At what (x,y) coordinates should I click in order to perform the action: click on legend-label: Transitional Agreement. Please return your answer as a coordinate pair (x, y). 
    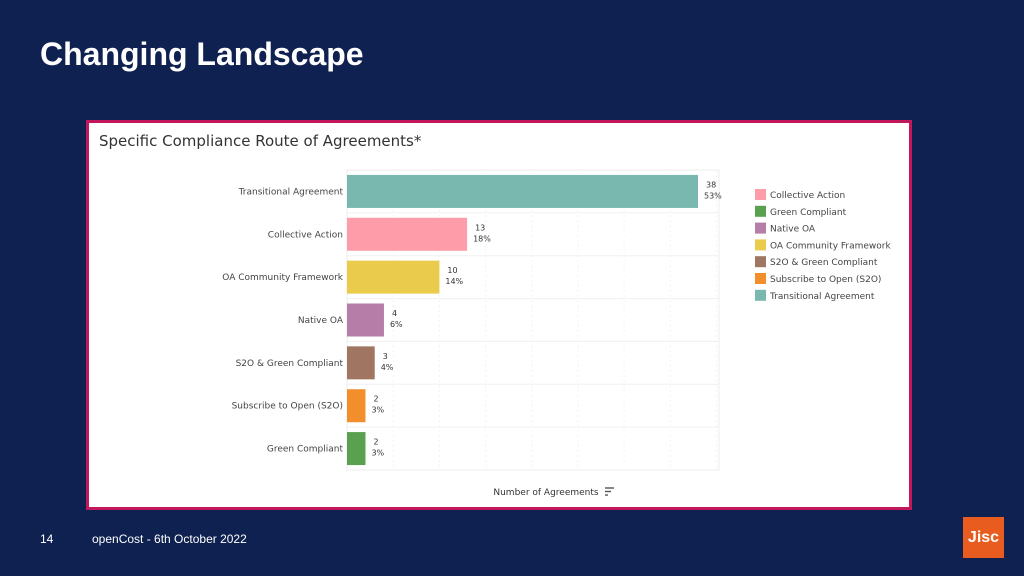
    Looking at the image, I should click on (822, 297).